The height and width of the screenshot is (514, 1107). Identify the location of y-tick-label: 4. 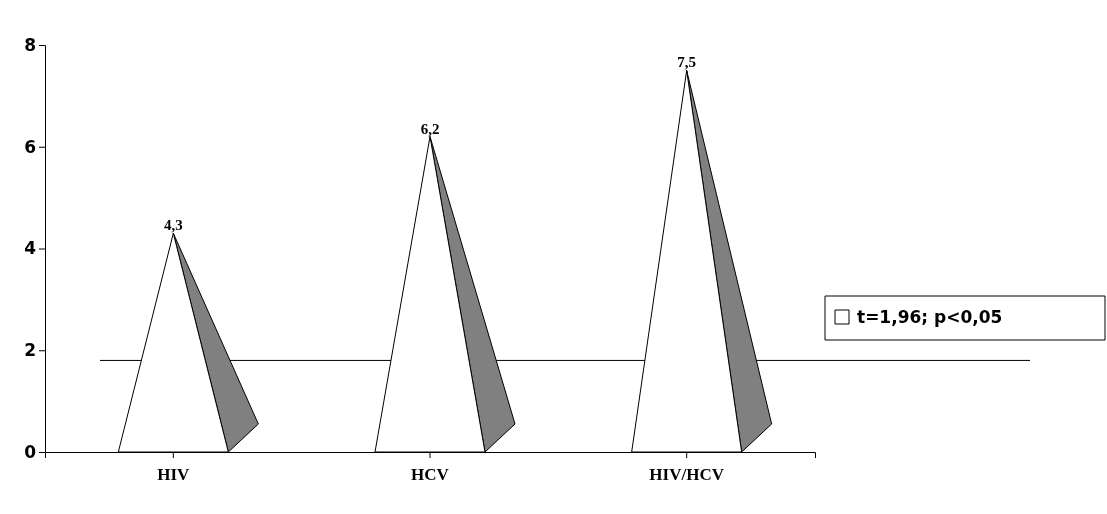
(30, 248).